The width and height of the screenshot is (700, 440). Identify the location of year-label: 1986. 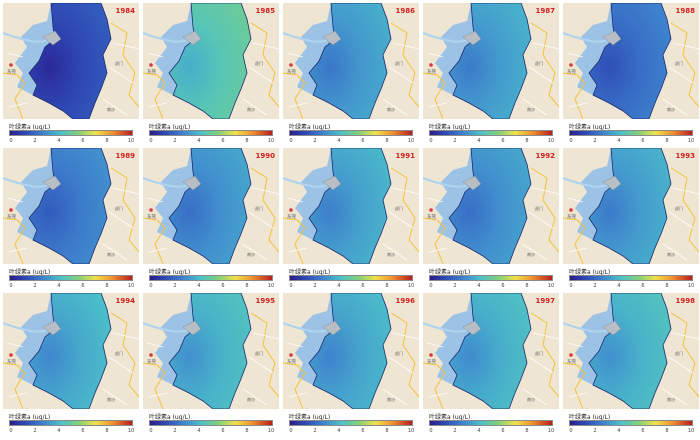
(405, 11).